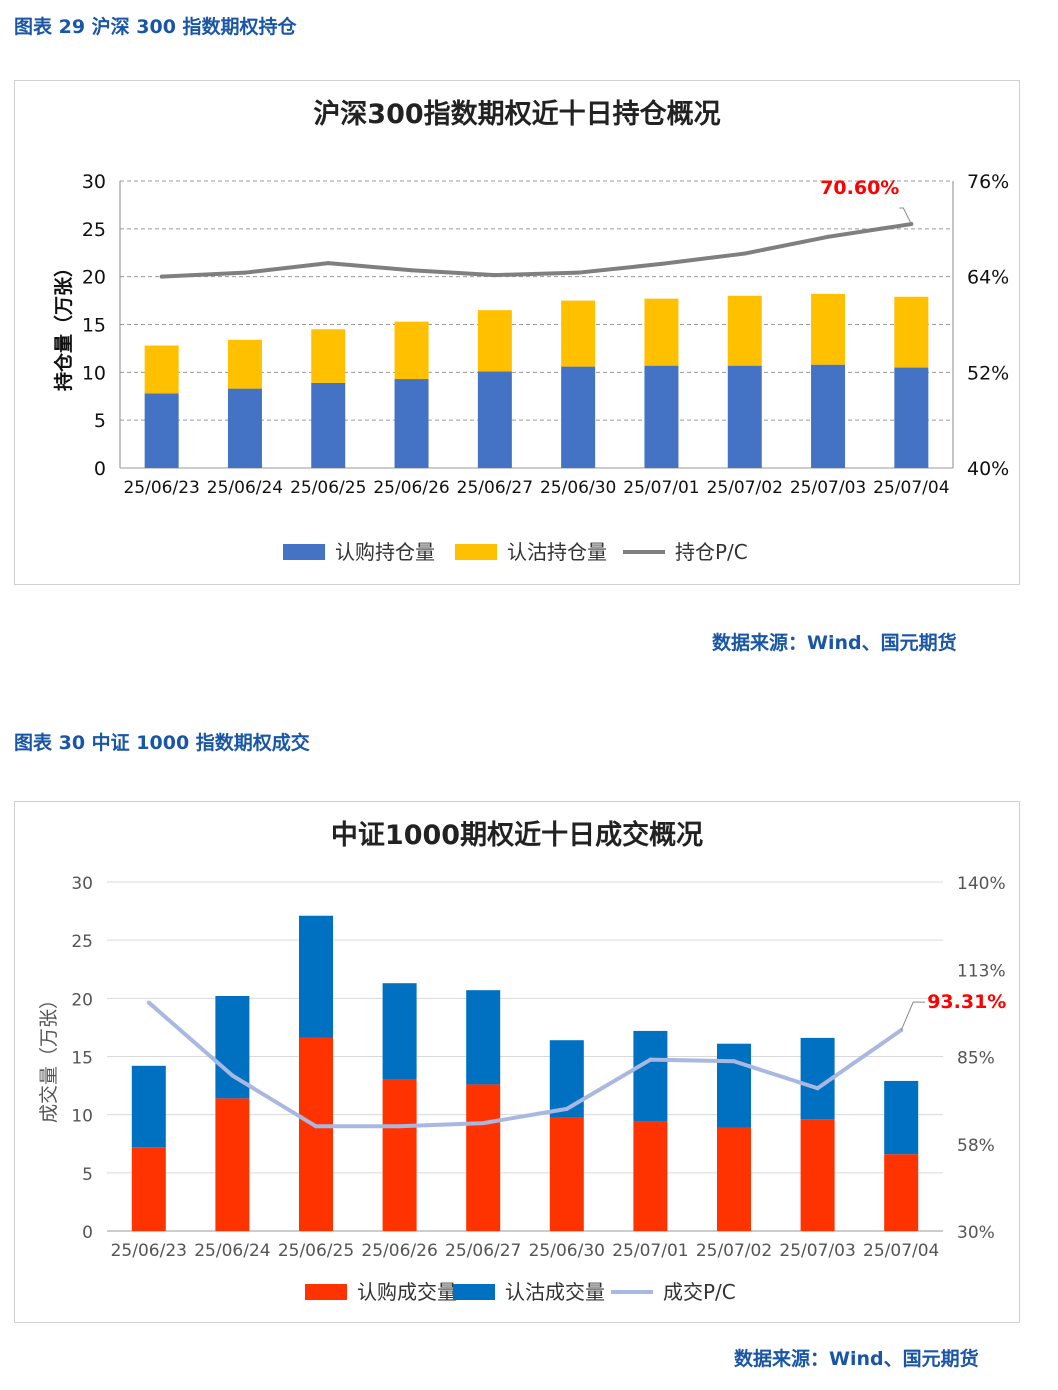 The image size is (1058, 1390). What do you see at coordinates (49, 1056) in the screenshot?
I see `y-axis-label: 成交量（万张）` at bounding box center [49, 1056].